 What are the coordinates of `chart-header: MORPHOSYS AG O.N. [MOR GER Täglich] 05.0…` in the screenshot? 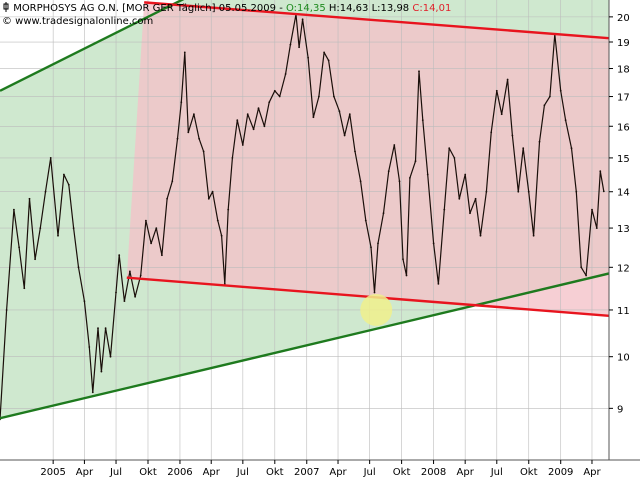 It's located at (226, 8).